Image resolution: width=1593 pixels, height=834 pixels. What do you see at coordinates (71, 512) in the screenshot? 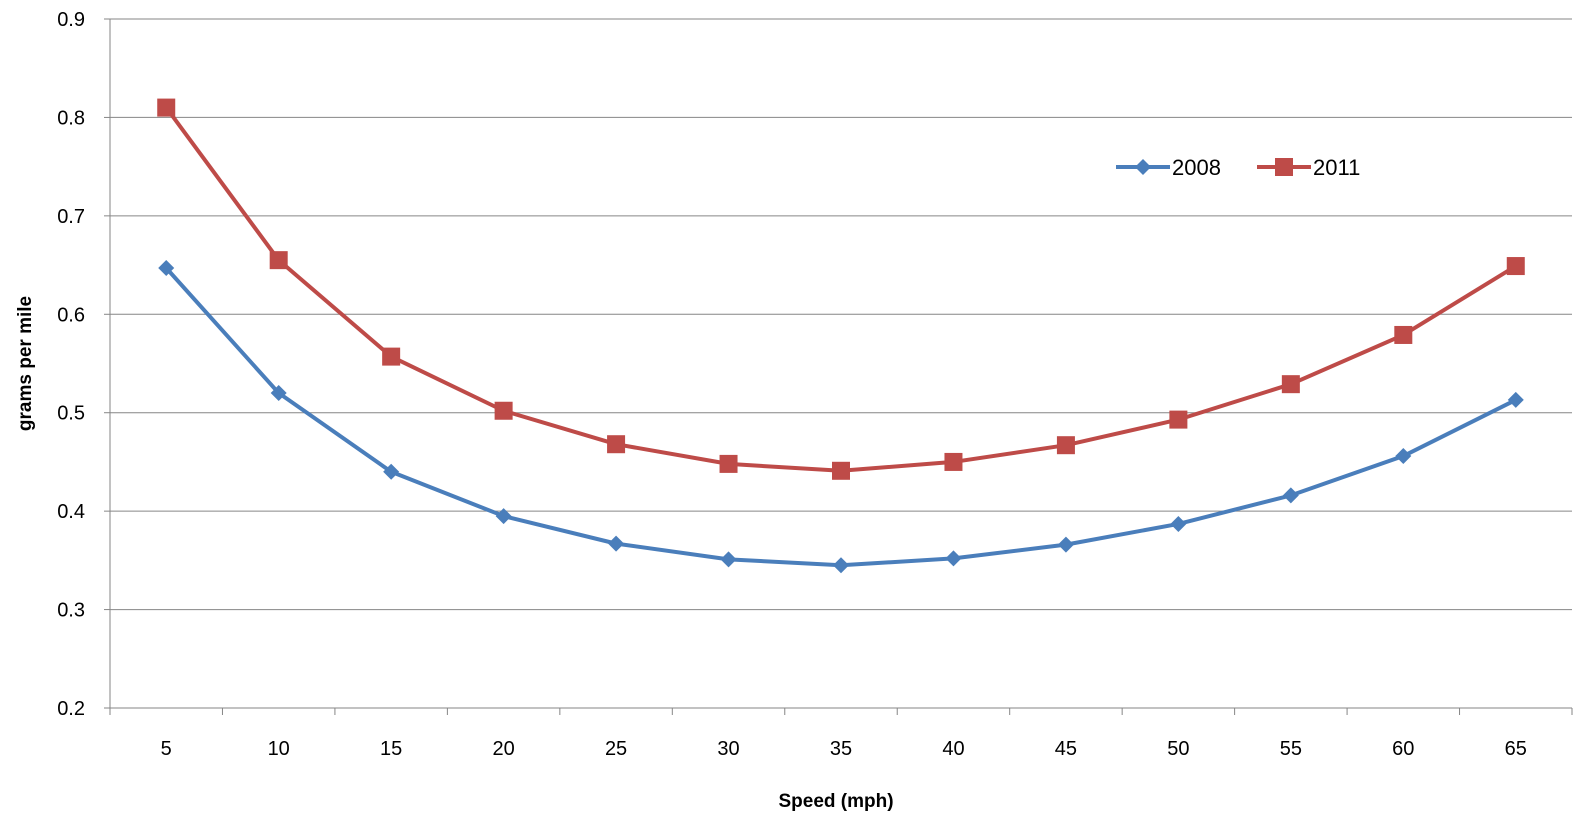
I see `y-tick-label: 0.4` at bounding box center [71, 512].